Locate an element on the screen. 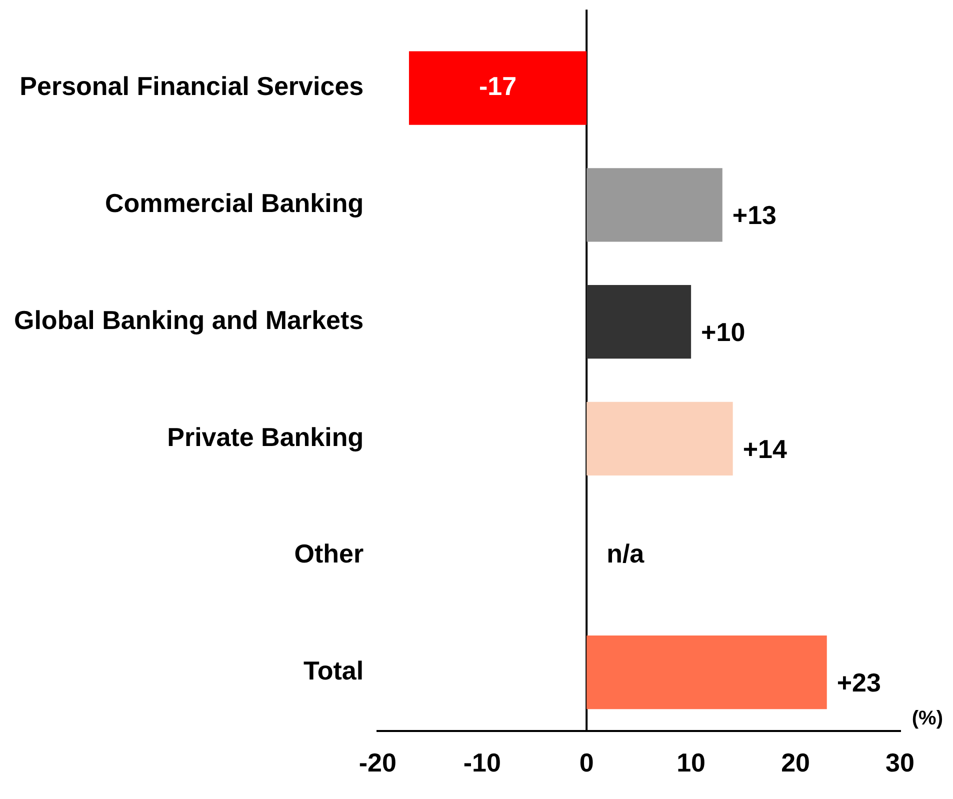 Image resolution: width=953 pixels, height=799 pixels. y-tick-label: Personal Financial Services is located at coordinates (192, 86).